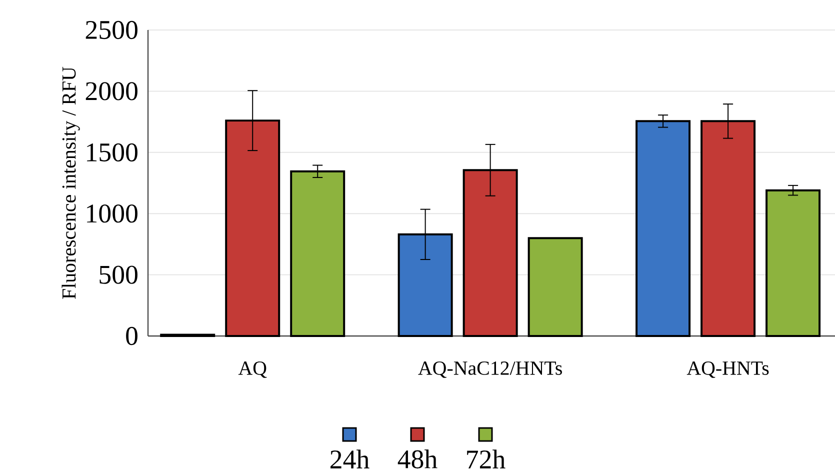  Describe the element at coordinates (112, 30) in the screenshot. I see `y-tick-label: 2500` at that location.